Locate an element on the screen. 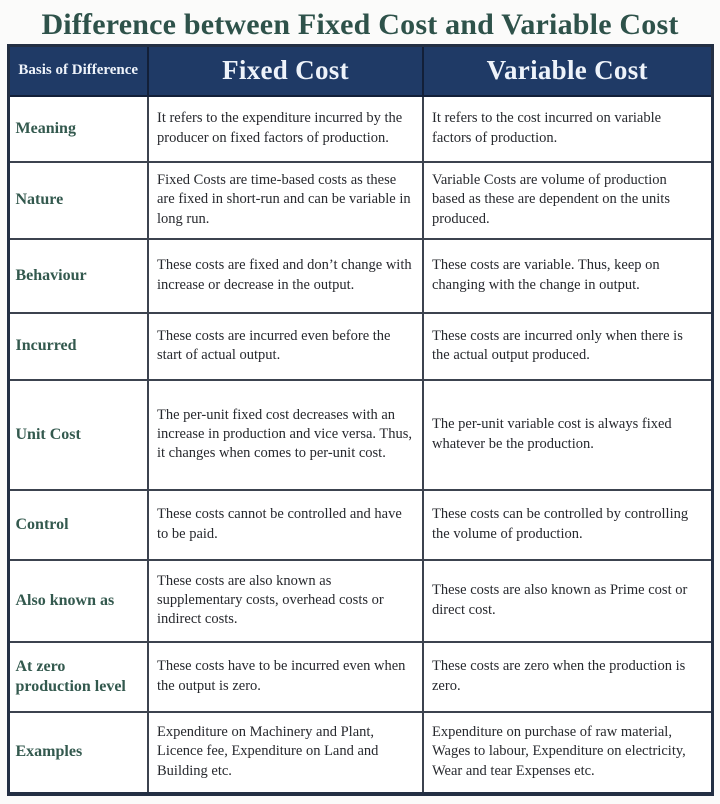  row-basis-label: Examples is located at coordinates (78, 752).